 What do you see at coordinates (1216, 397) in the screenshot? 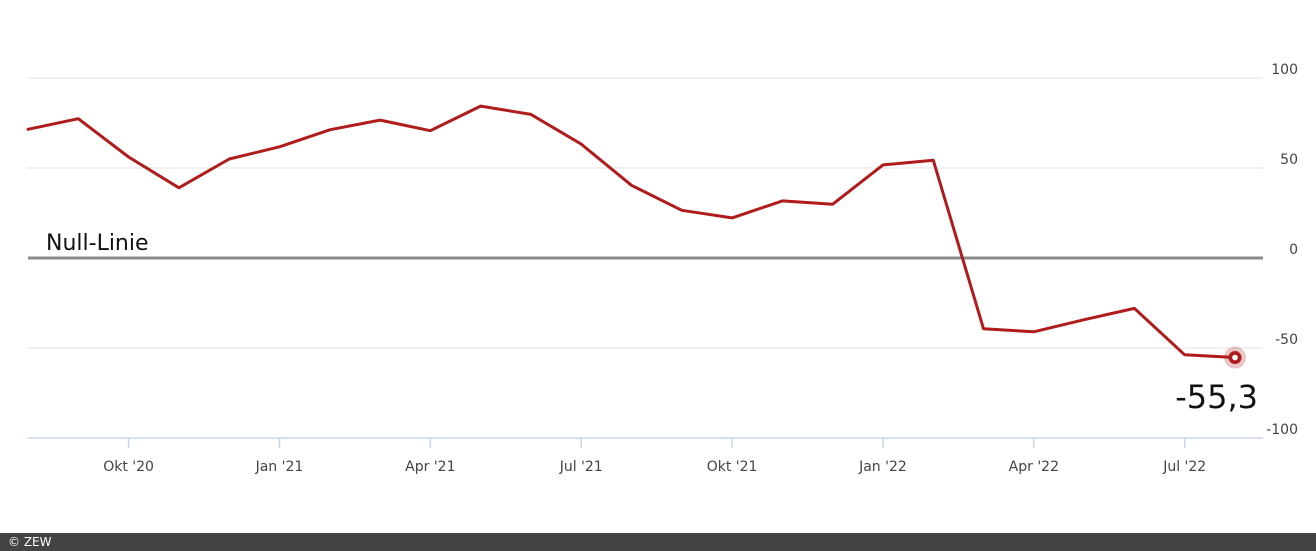
I see `last-value-label: -55,3` at bounding box center [1216, 397].